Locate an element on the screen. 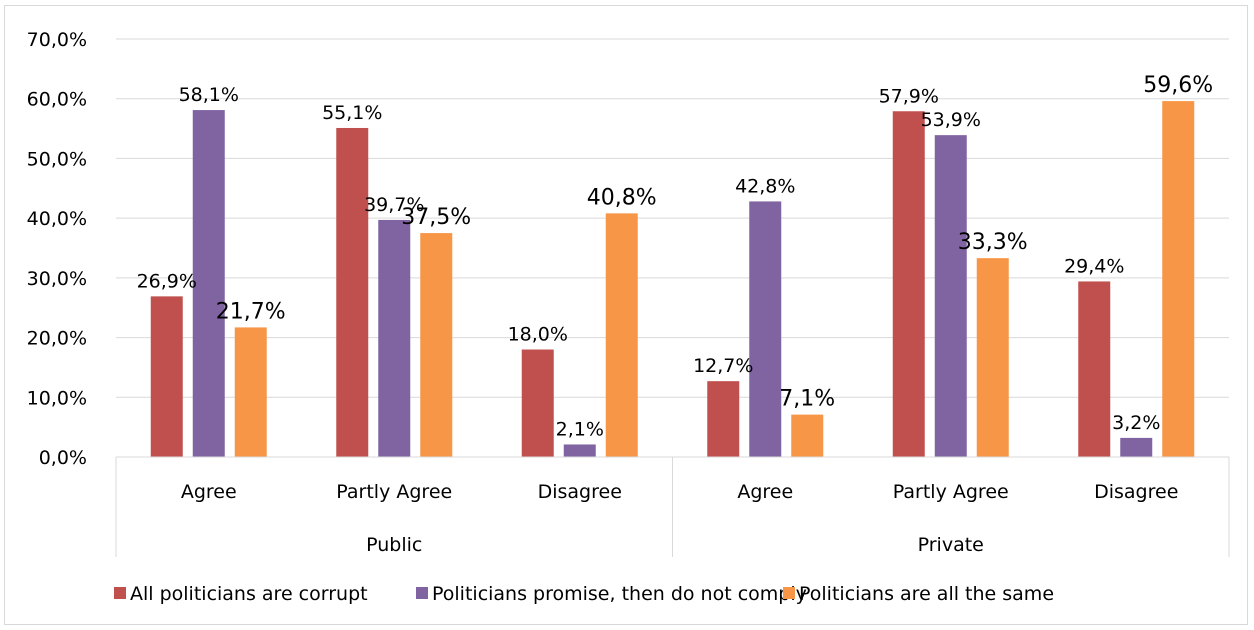 The image size is (1254, 630). data-label: 33,3% is located at coordinates (993, 242).